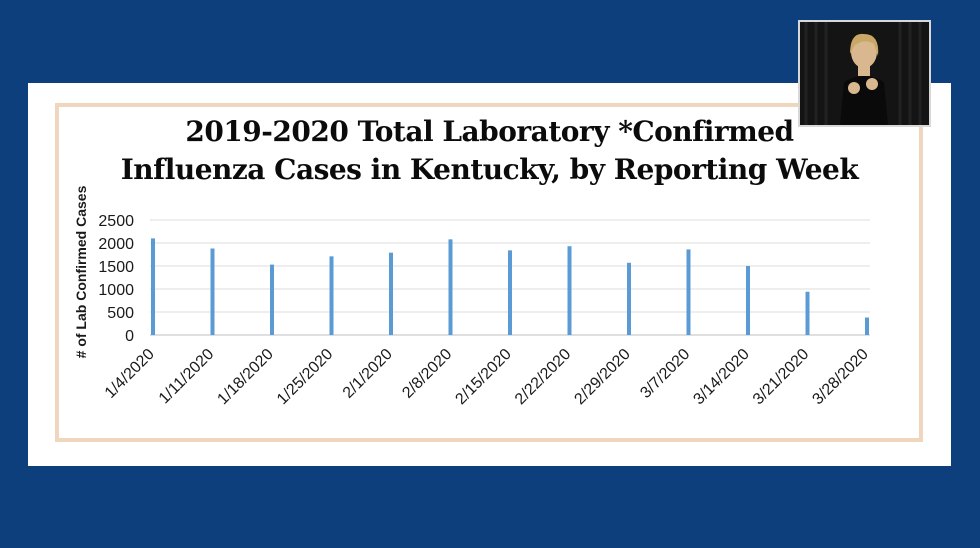 The height and width of the screenshot is (548, 980). I want to click on x-tick-label: 1/25/2020, so click(305, 377).